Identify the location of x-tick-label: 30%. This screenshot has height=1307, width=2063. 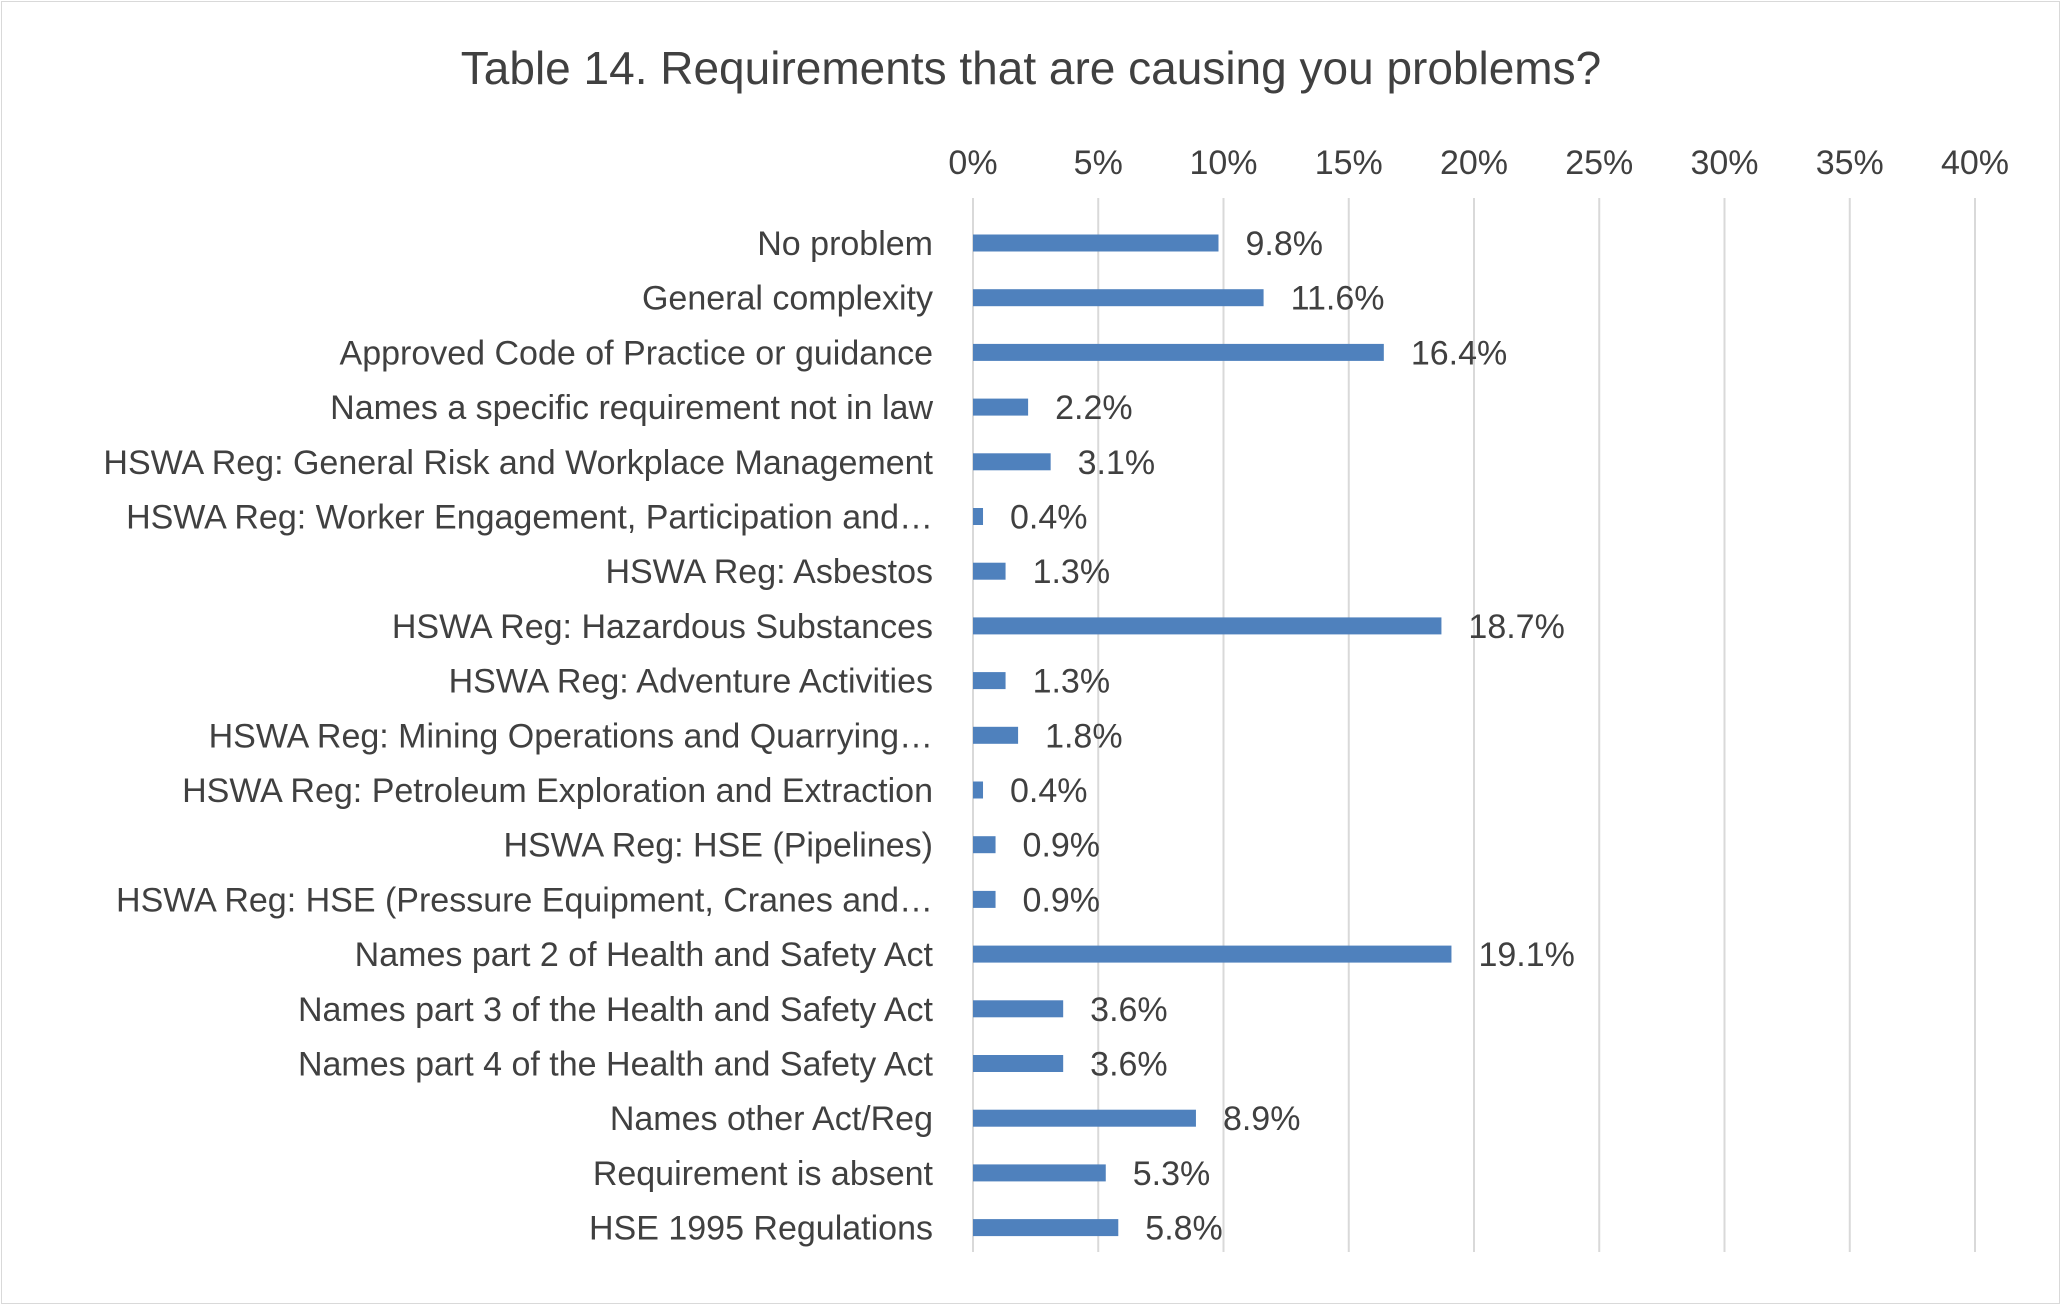
(1724, 163).